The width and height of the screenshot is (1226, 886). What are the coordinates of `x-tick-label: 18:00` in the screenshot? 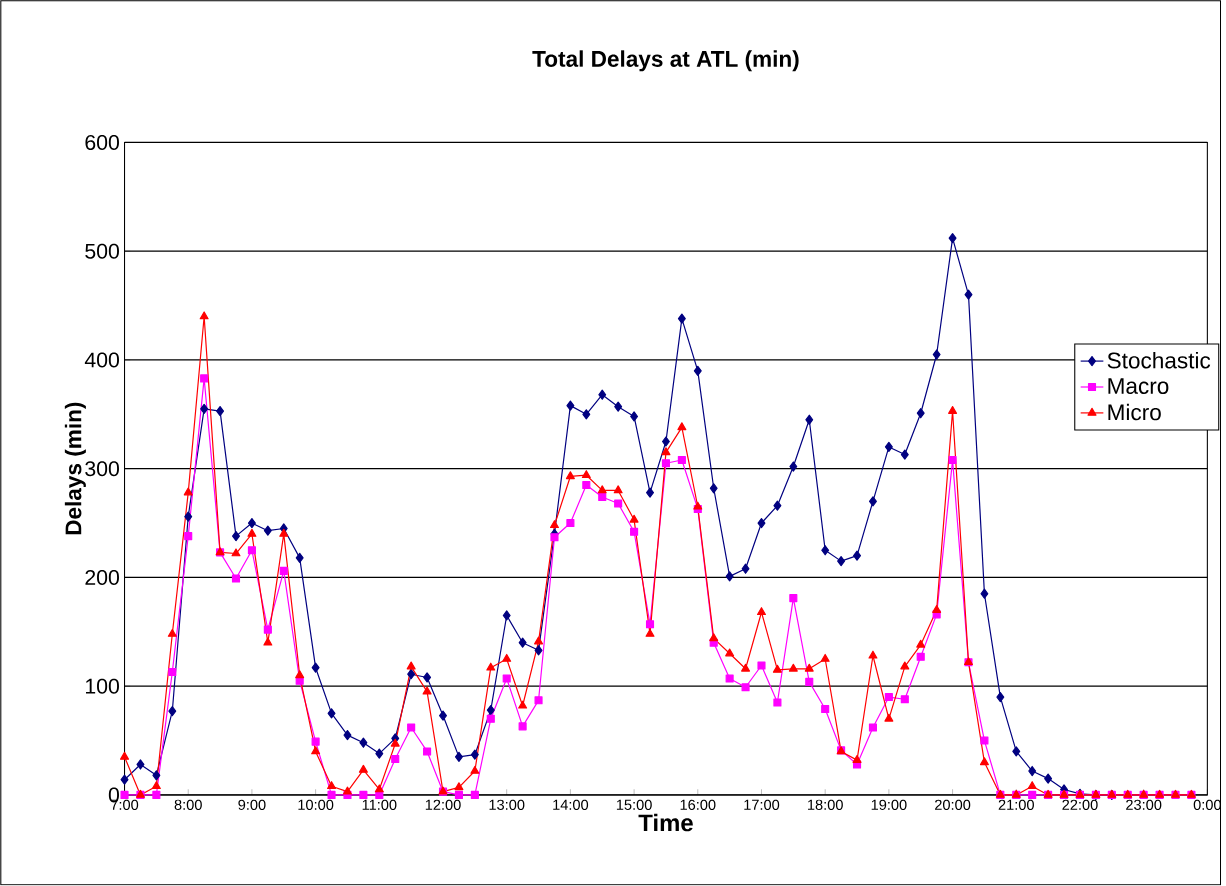 It's located at (825, 805).